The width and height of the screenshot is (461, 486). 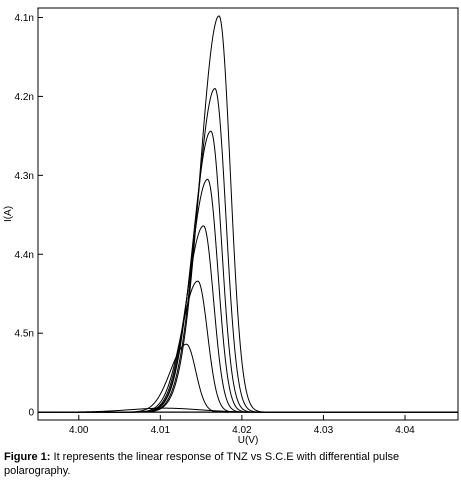 I want to click on y-tick-label: 4.4n, so click(x=24, y=255).